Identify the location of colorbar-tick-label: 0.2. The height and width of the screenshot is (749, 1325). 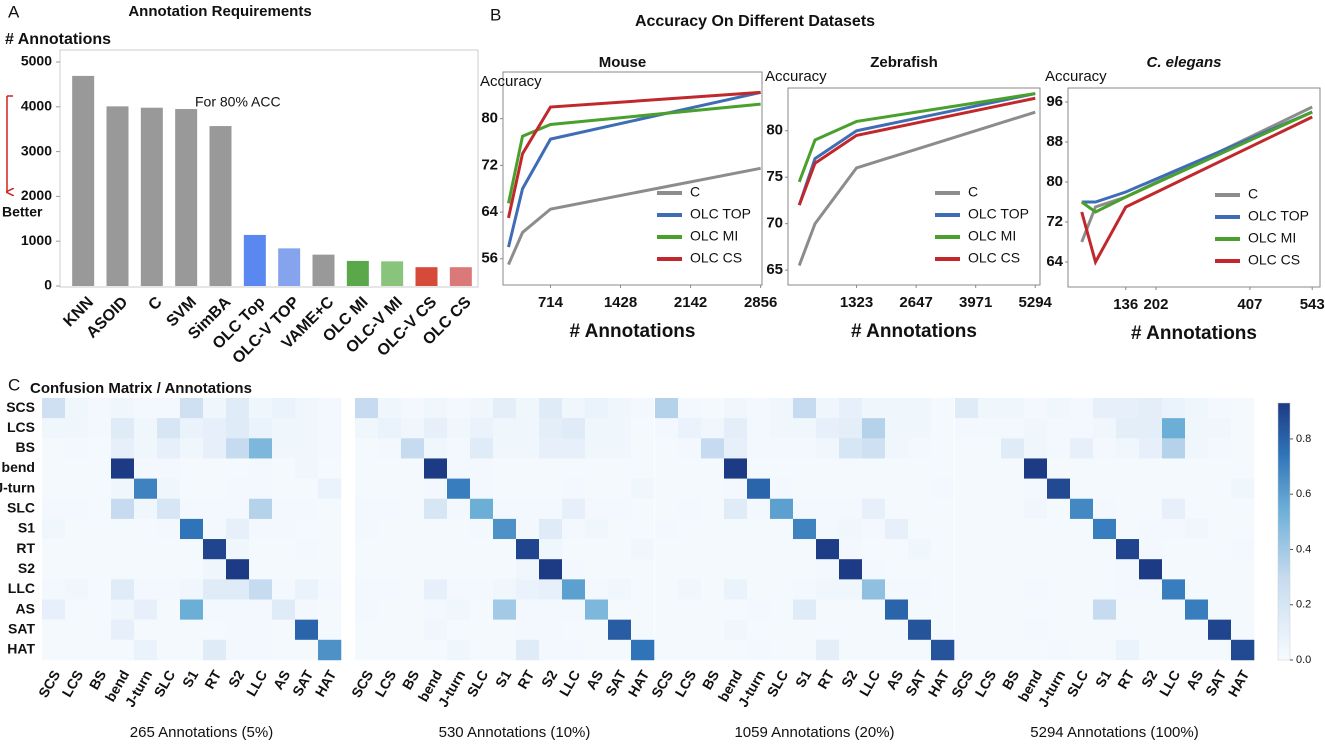
(1303, 605).